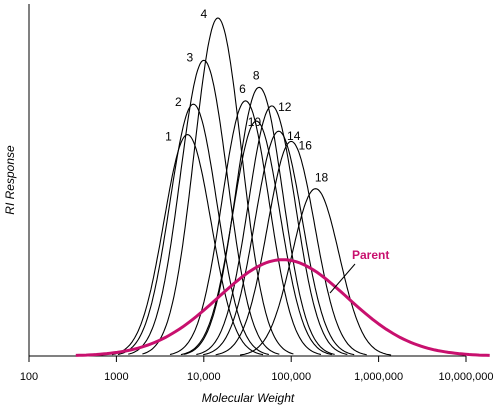 The height and width of the screenshot is (408, 500). What do you see at coordinates (248, 398) in the screenshot?
I see `x-axis-title: Molecular Weight` at bounding box center [248, 398].